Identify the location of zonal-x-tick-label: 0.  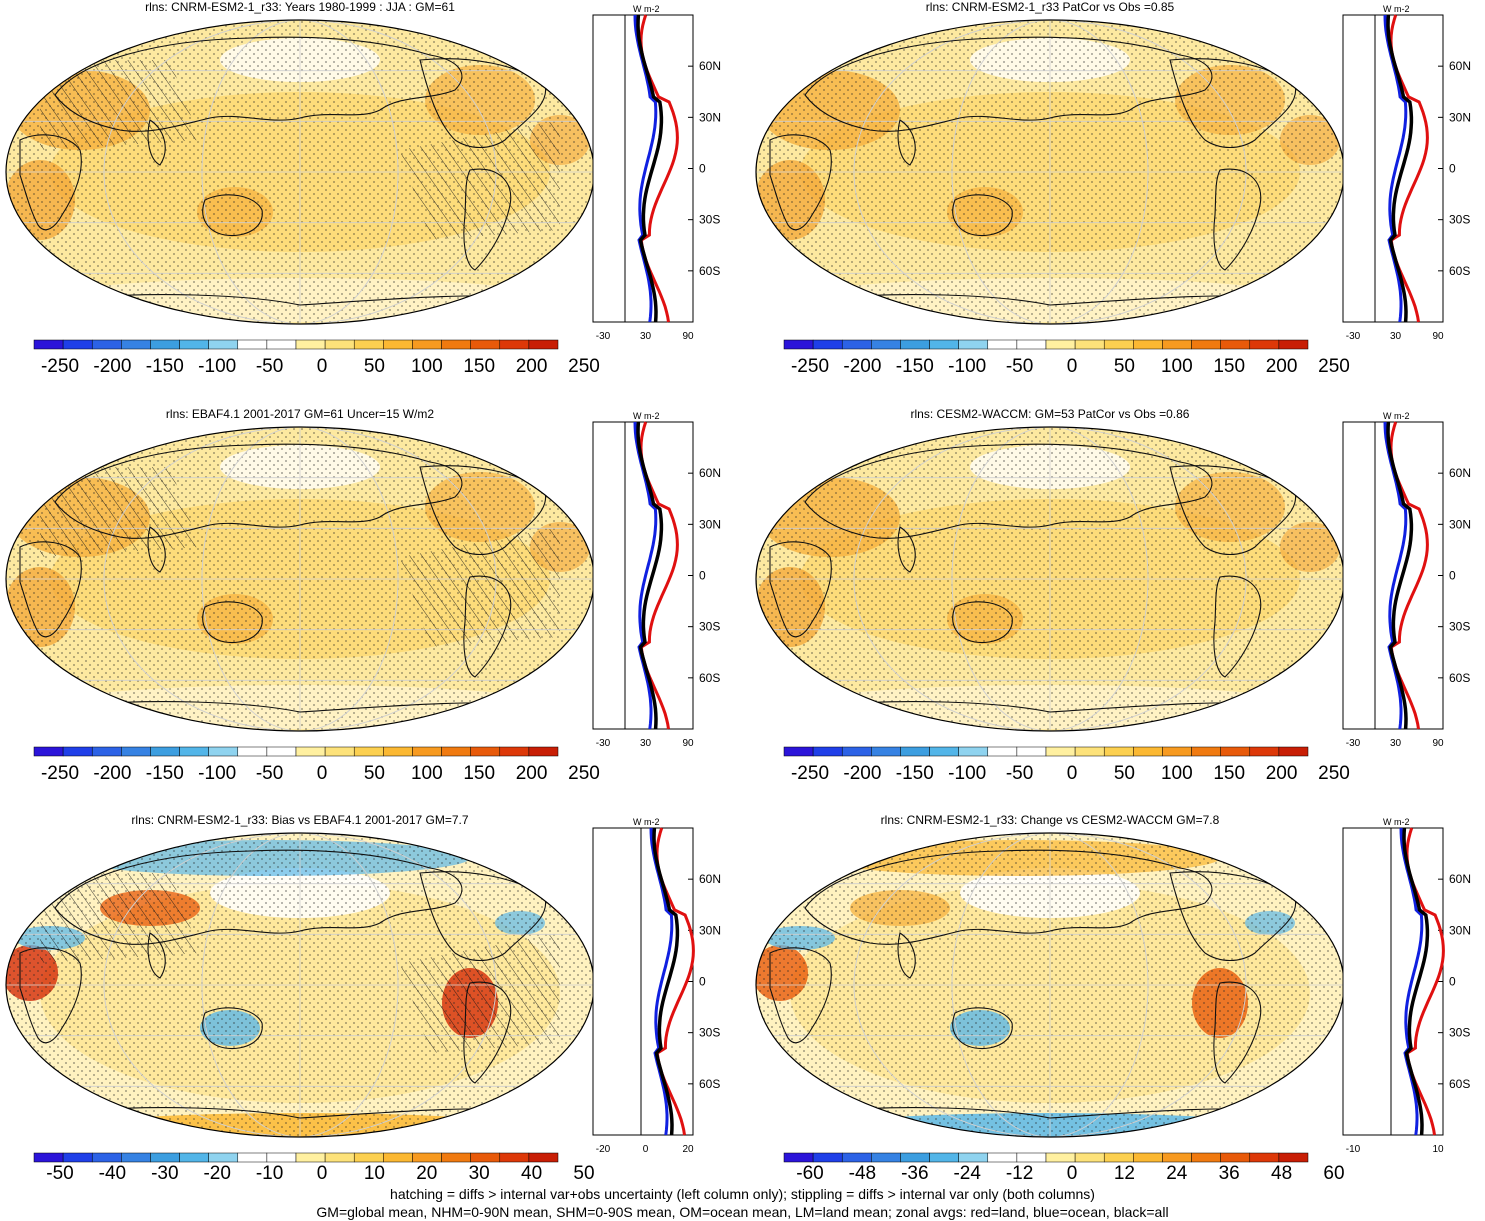
(646, 1149).